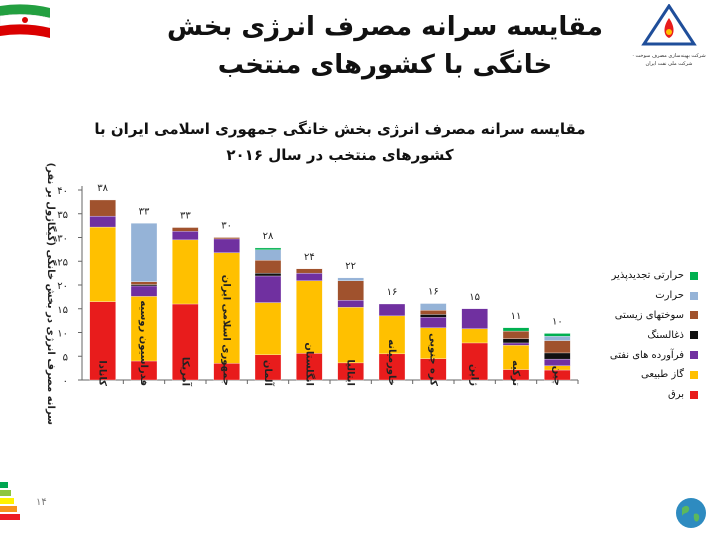  What do you see at coordinates (62, 191) in the screenshot?
I see `y-tick-label: ۴۰` at bounding box center [62, 191].